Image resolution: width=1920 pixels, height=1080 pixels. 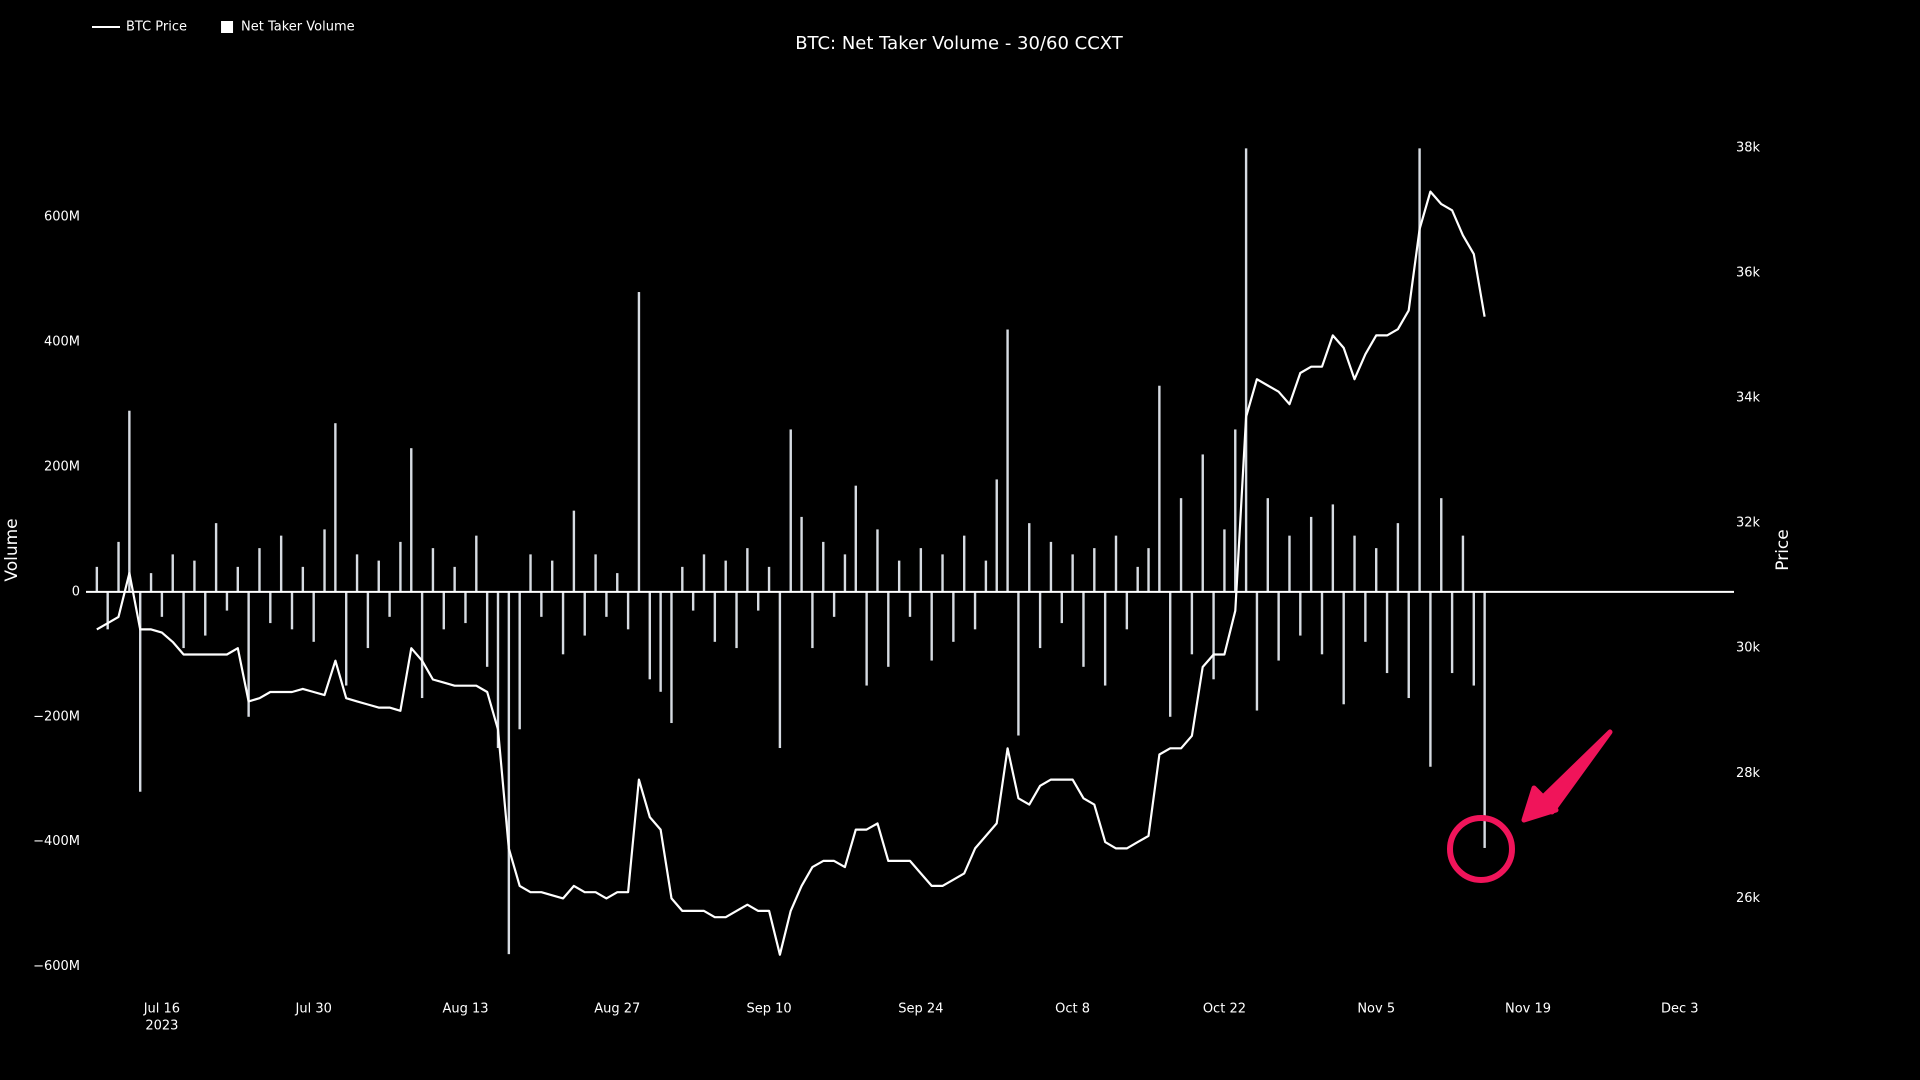 I want to click on legend-label: BTC Price, so click(x=156, y=27).